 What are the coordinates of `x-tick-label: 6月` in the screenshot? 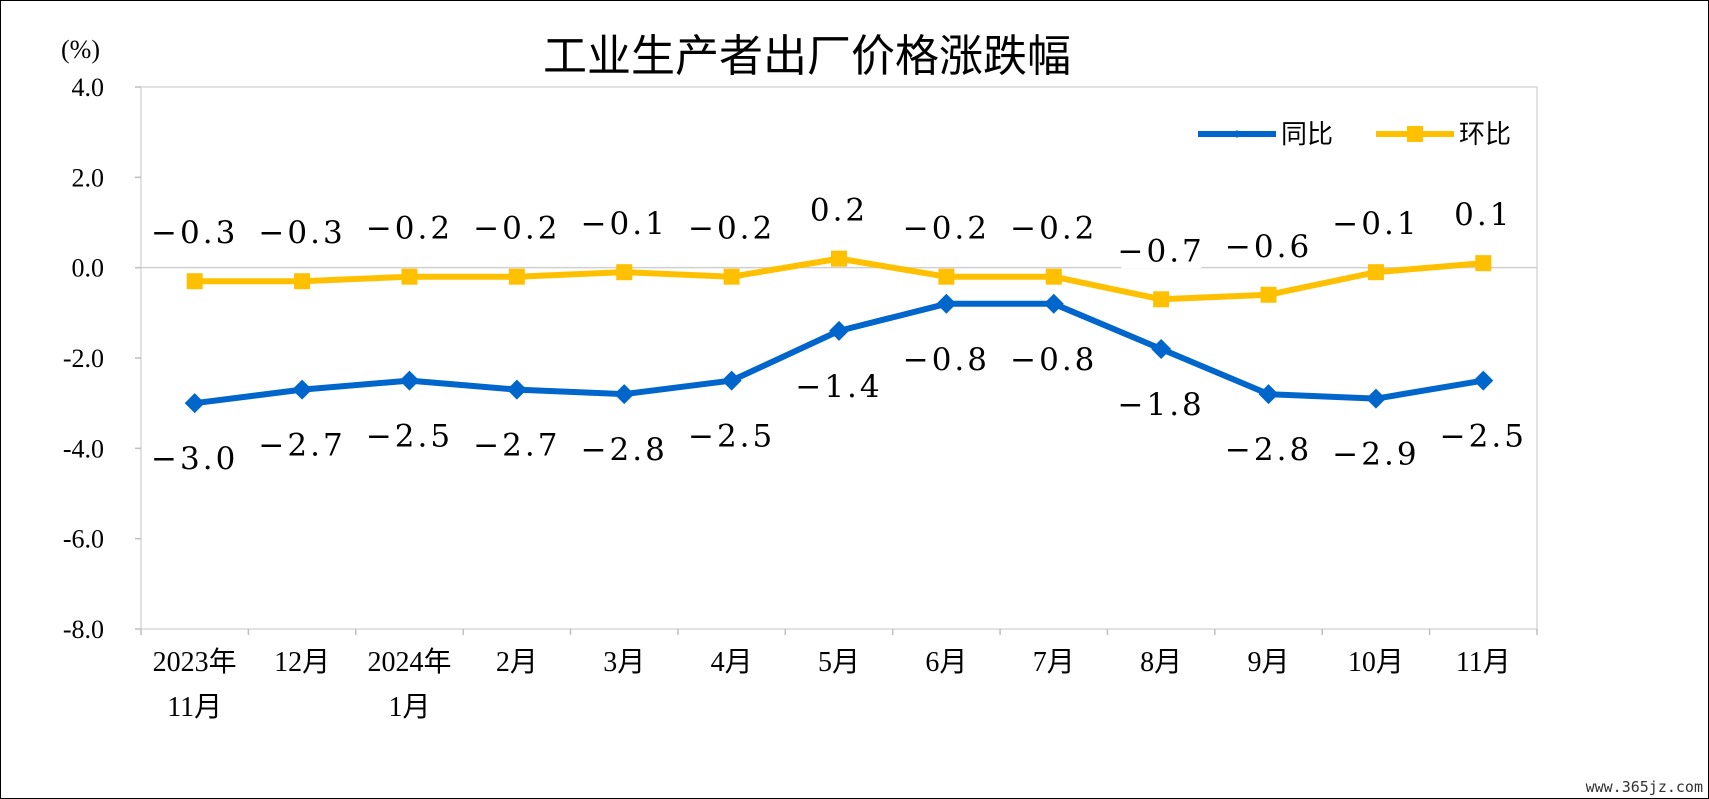 It's located at (946, 662).